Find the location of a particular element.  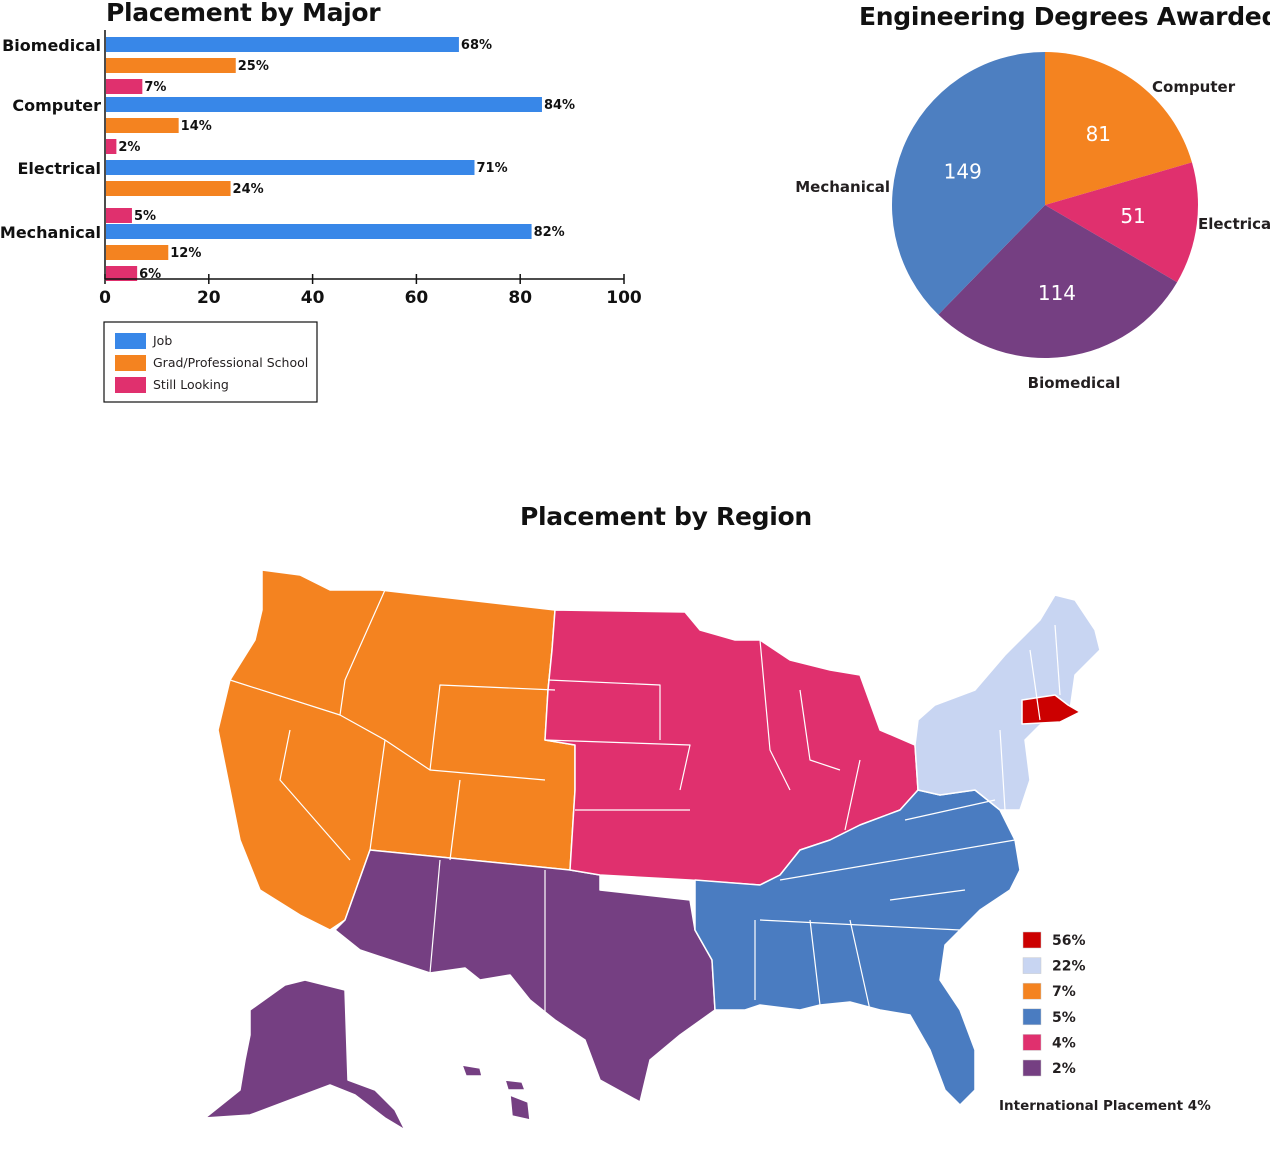

pie-slice-biomedical is located at coordinates (1058, 281).